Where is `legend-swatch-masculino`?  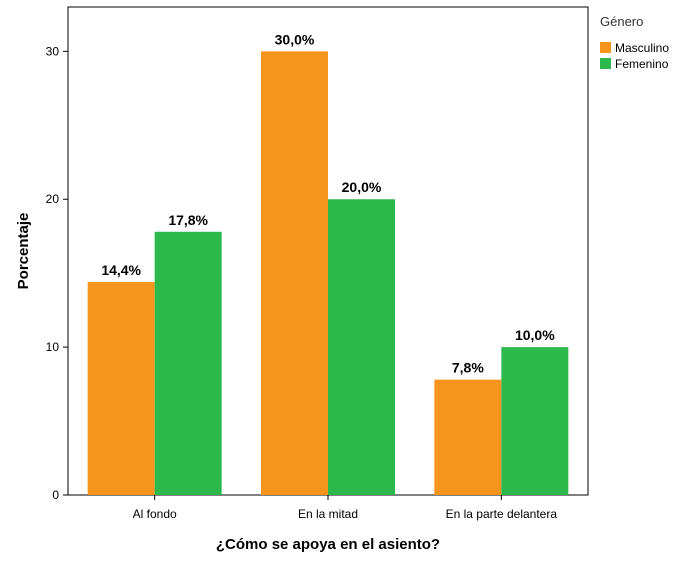 legend-swatch-masculino is located at coordinates (605, 47).